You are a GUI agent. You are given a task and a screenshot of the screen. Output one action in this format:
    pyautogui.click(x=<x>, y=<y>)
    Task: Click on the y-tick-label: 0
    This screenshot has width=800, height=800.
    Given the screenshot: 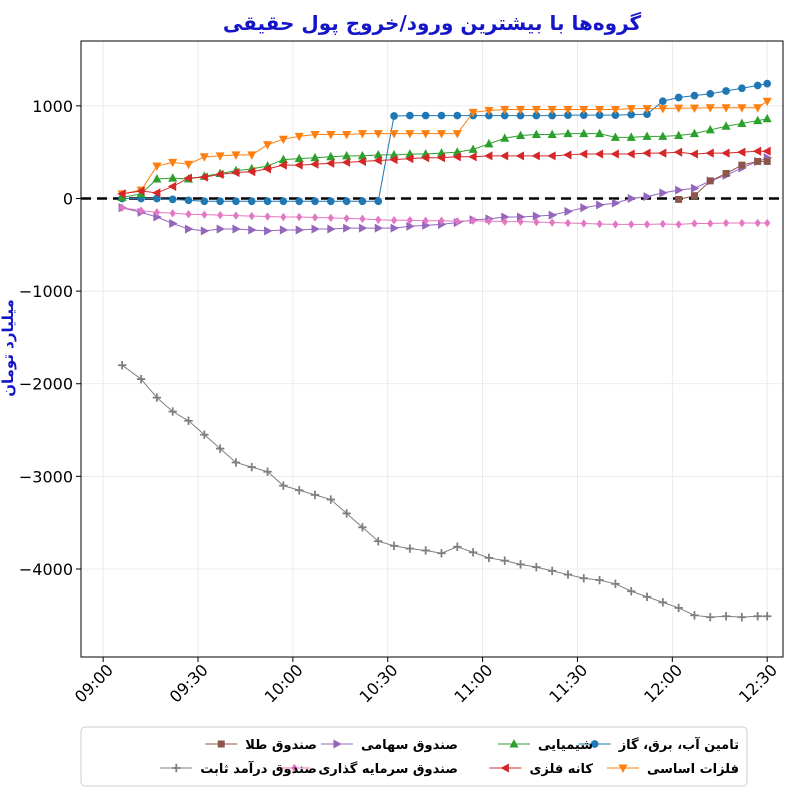 What is the action you would take?
    pyautogui.click(x=68, y=198)
    